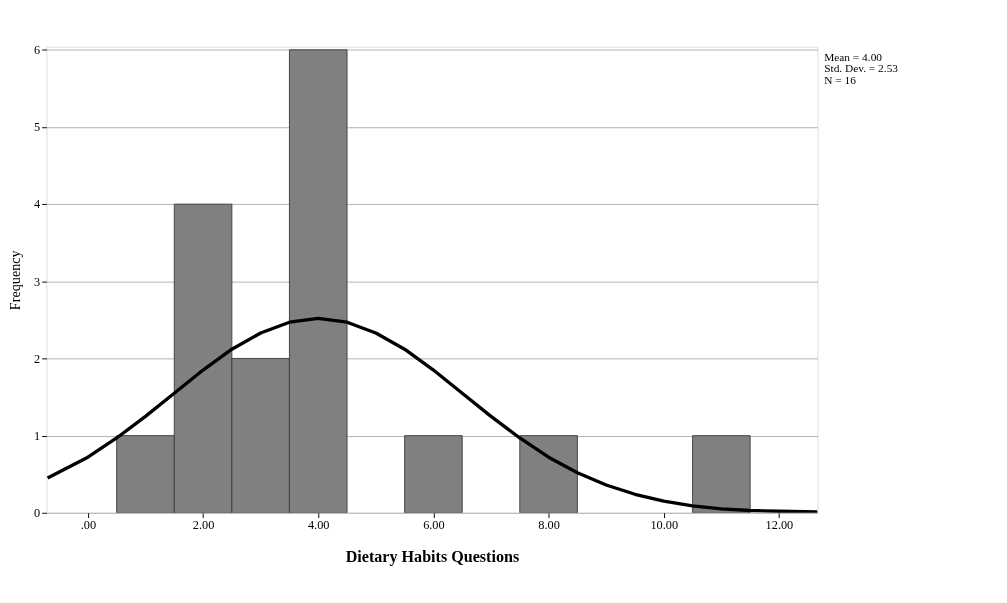 This screenshot has height=603, width=1007. What do you see at coordinates (549, 525) in the screenshot?
I see `x-tick-label: 8.00` at bounding box center [549, 525].